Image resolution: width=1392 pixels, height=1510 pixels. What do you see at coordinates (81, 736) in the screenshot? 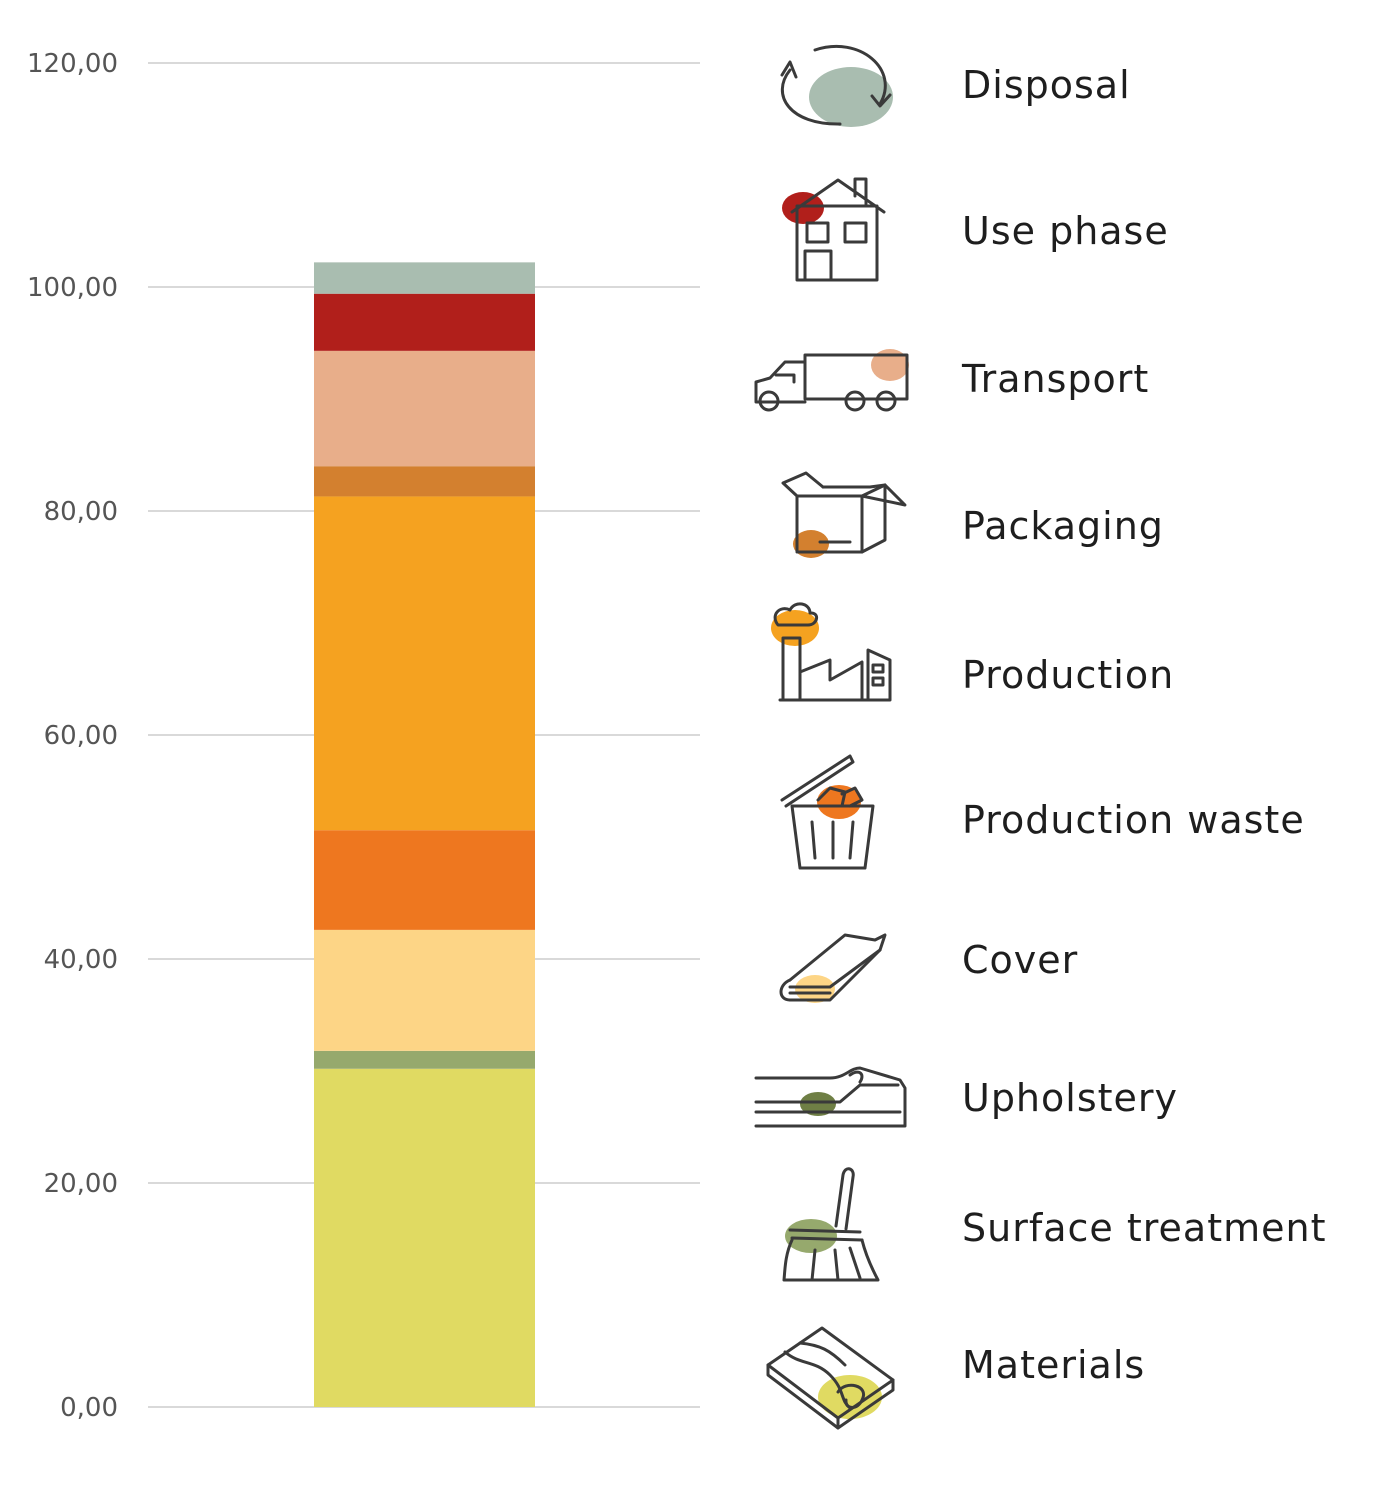
I see `y-tick-label: 60,00` at bounding box center [81, 736].